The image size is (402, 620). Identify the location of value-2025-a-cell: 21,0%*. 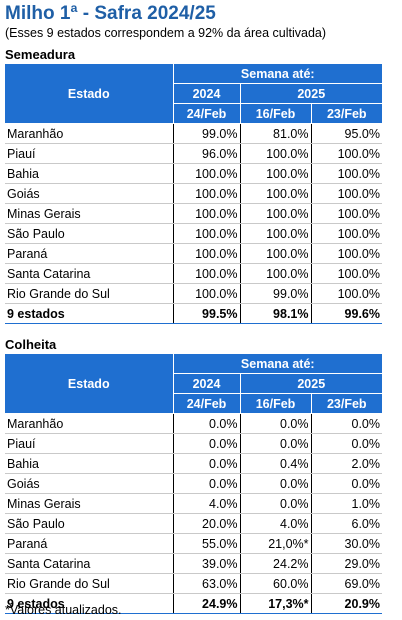
(276, 543).